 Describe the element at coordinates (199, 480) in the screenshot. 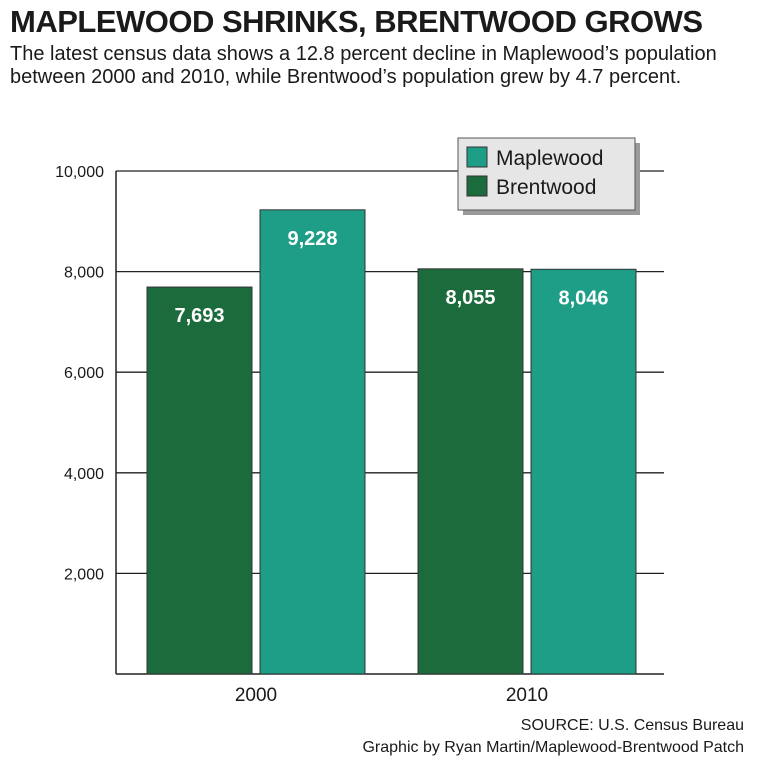

I see `bar-brentwood-2000` at that location.